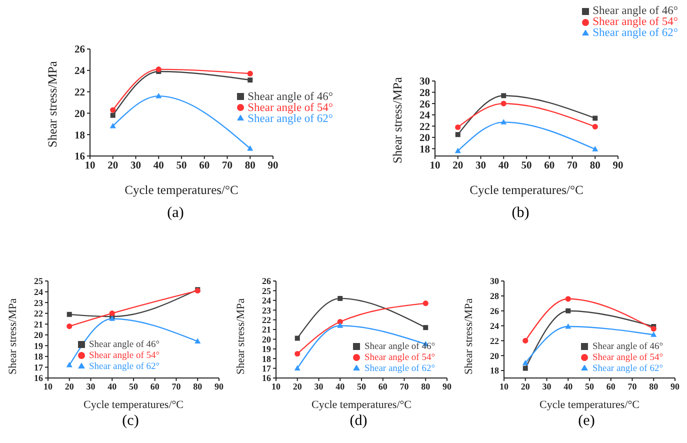  What do you see at coordinates (358, 421) in the screenshot?
I see `text: (d)` at bounding box center [358, 421].